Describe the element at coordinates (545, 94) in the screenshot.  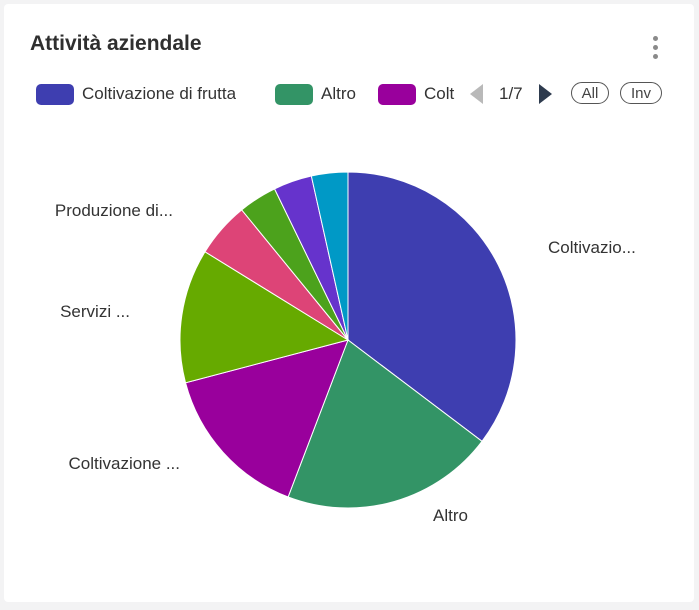
I see `triangle-right-icon` at that location.